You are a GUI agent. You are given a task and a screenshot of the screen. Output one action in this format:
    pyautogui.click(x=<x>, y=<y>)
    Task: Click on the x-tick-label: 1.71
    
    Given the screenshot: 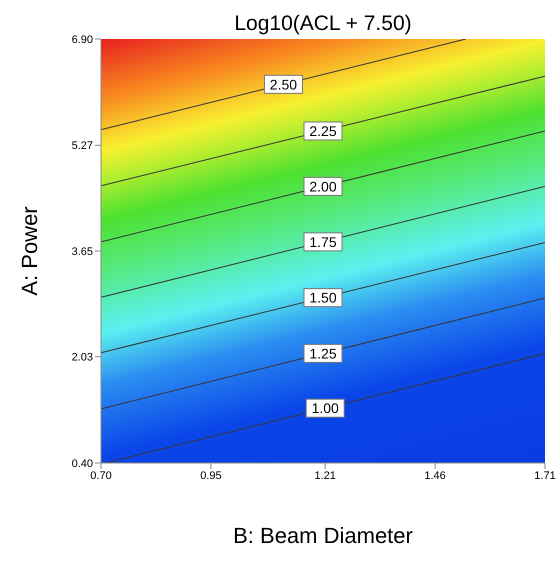 What is the action you would take?
    pyautogui.click(x=545, y=476)
    